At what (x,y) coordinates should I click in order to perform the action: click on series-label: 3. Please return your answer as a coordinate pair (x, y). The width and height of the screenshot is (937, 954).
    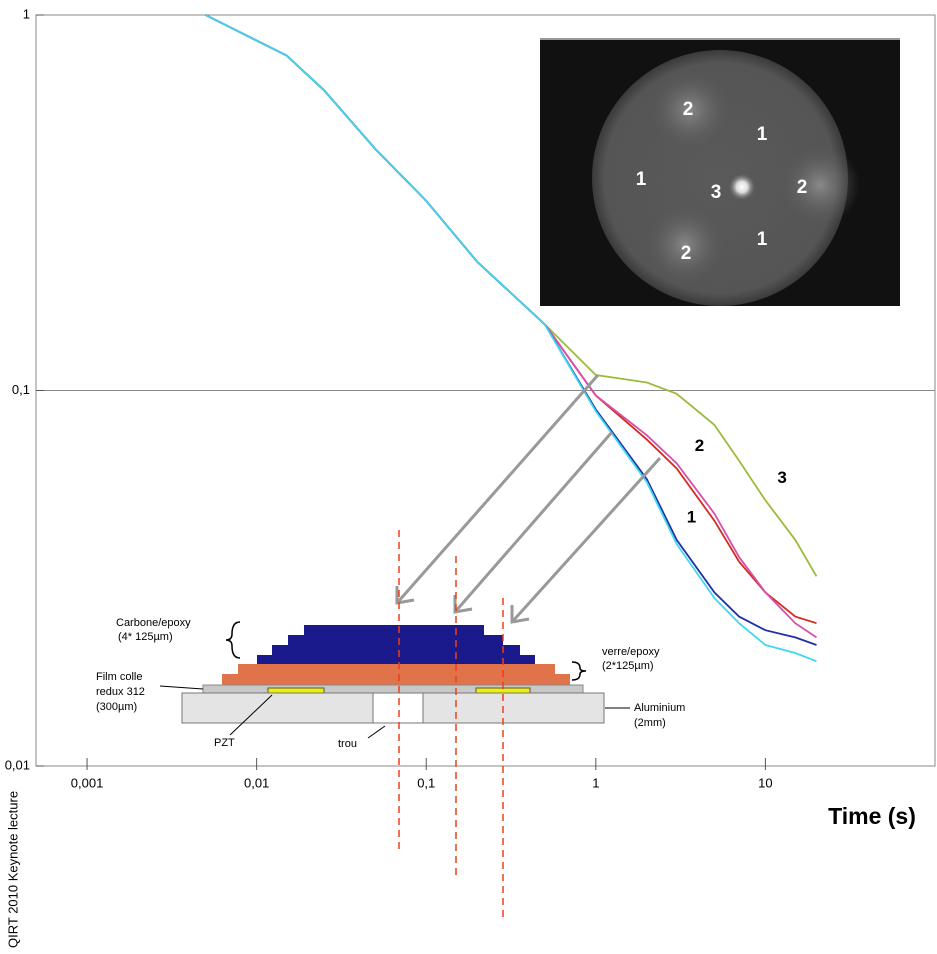
    Looking at the image, I should click on (781, 477).